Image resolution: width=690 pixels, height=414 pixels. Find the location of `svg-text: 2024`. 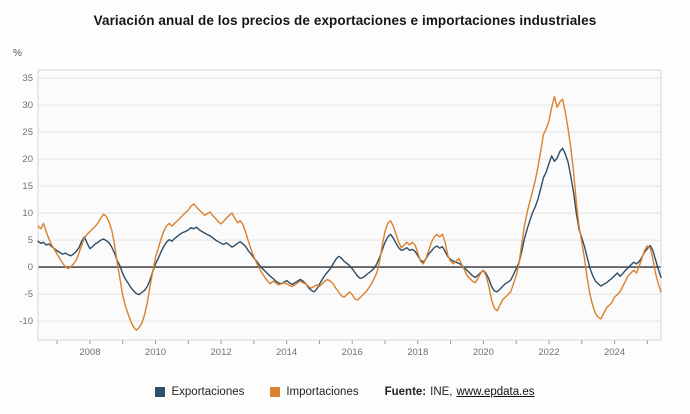

svg-text: 2024 is located at coordinates (614, 352).